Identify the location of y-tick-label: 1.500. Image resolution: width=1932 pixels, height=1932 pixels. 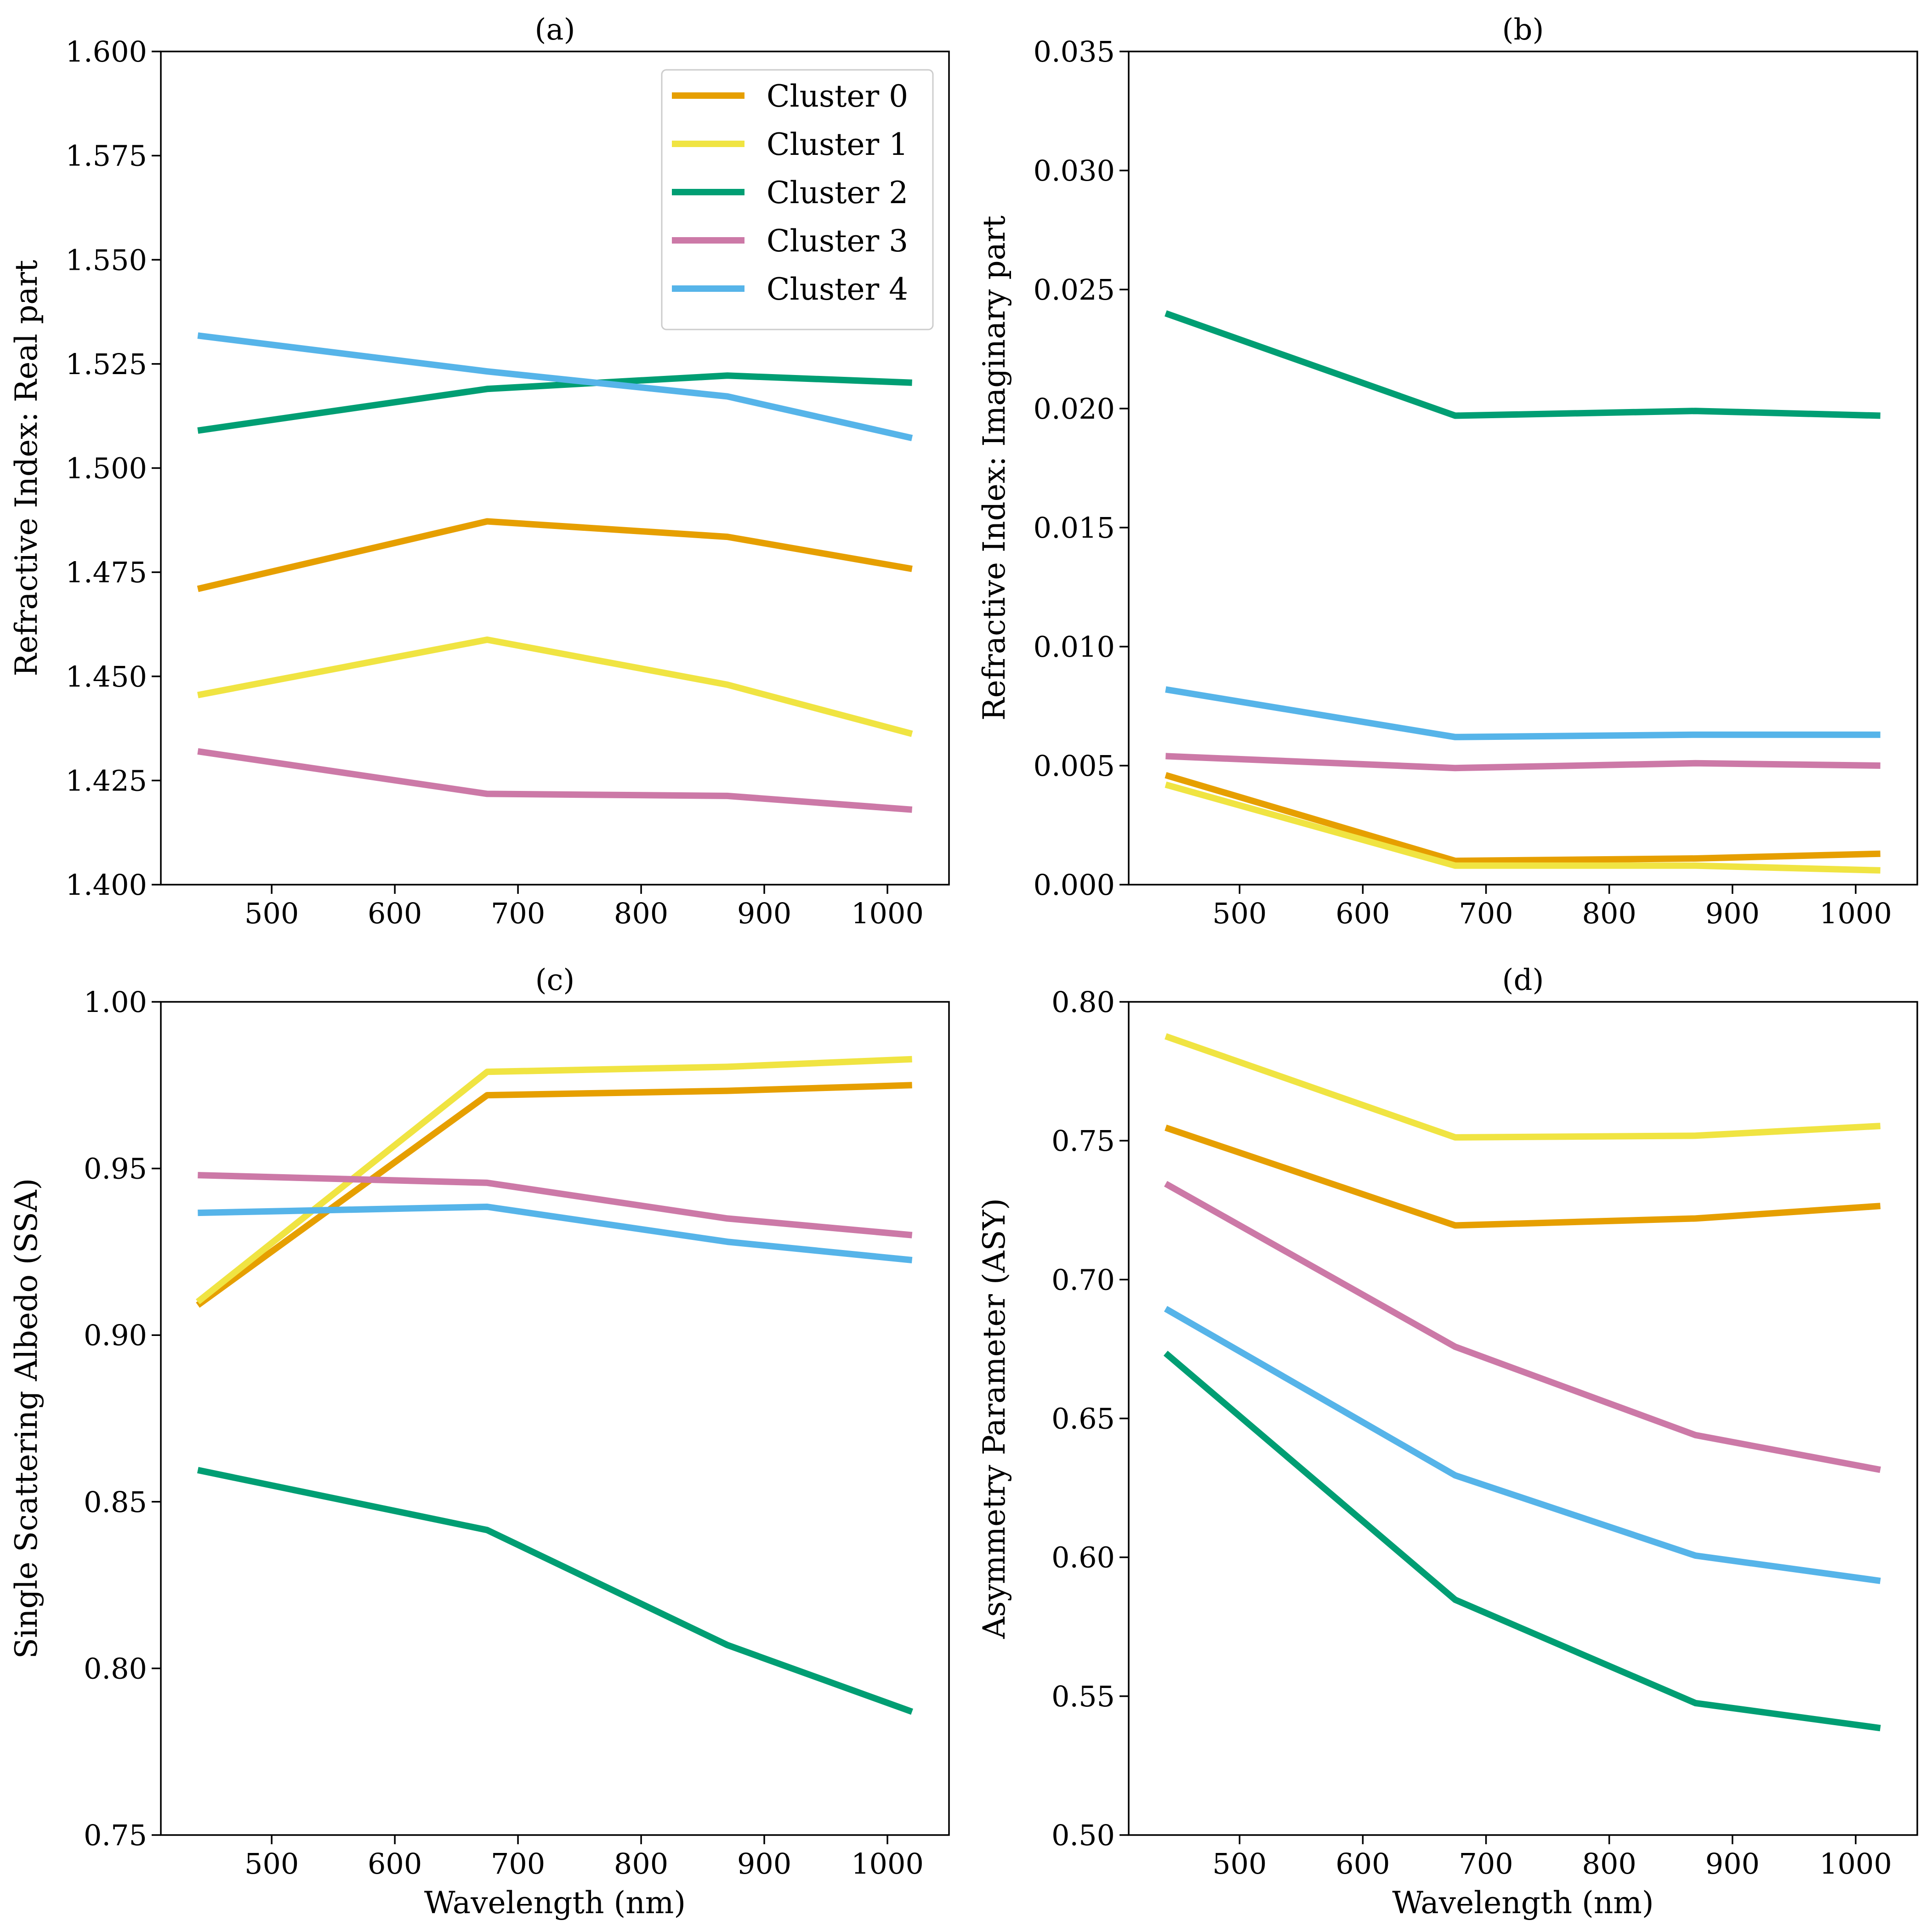
(107, 469).